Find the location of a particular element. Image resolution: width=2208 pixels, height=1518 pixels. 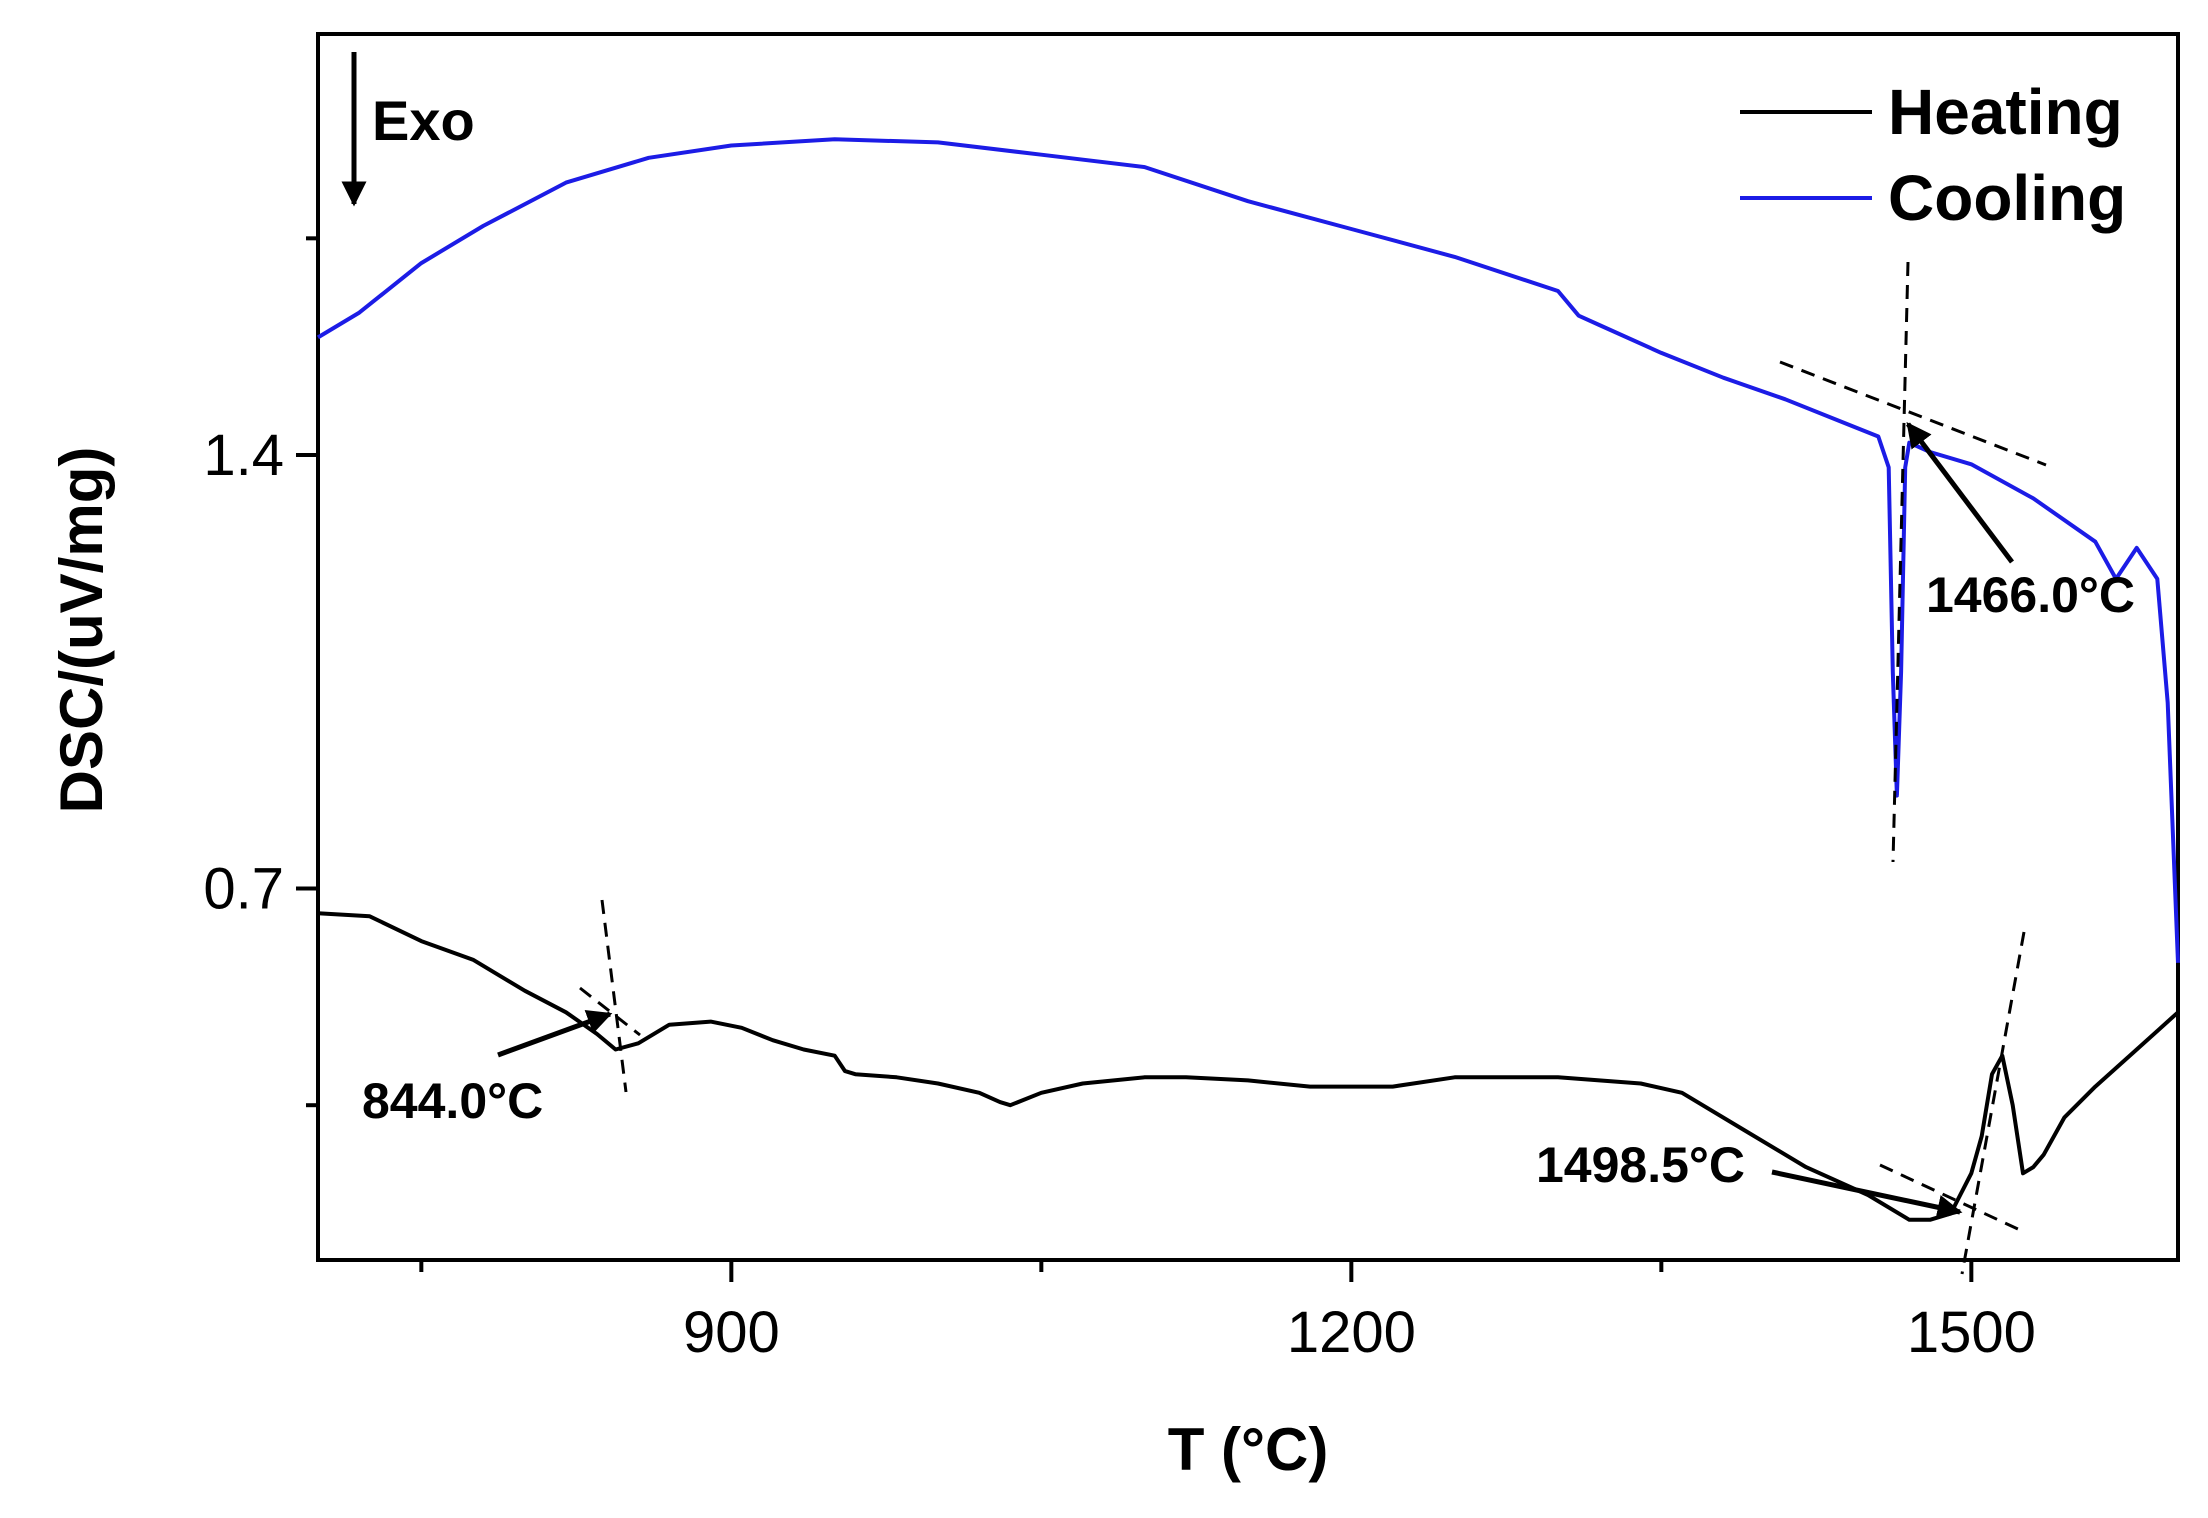

x-tick-label: 1200 is located at coordinates (1351, 1332).